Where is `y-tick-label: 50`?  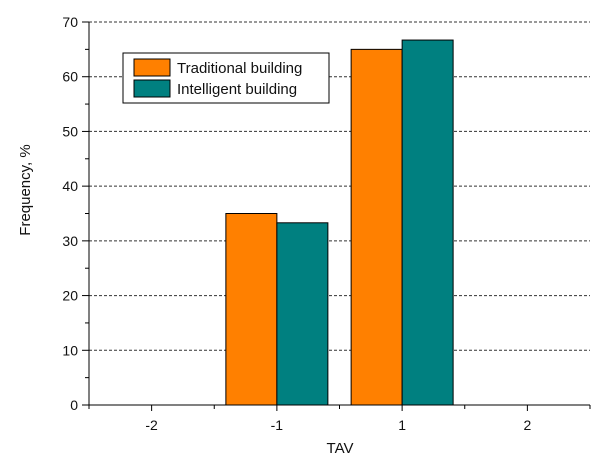
y-tick-label: 50 is located at coordinates (70, 131).